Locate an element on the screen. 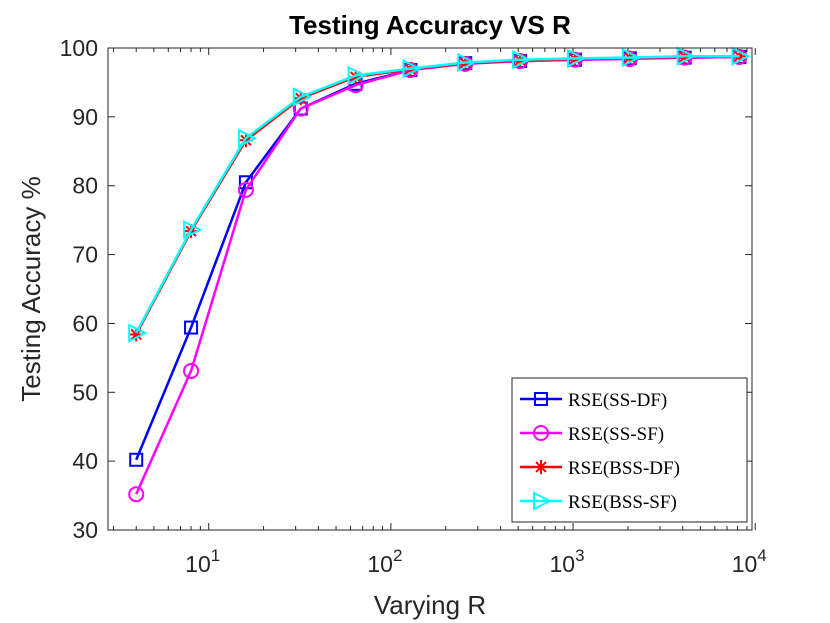  chart-title: Testing Accuracy VS R is located at coordinates (430, 25).